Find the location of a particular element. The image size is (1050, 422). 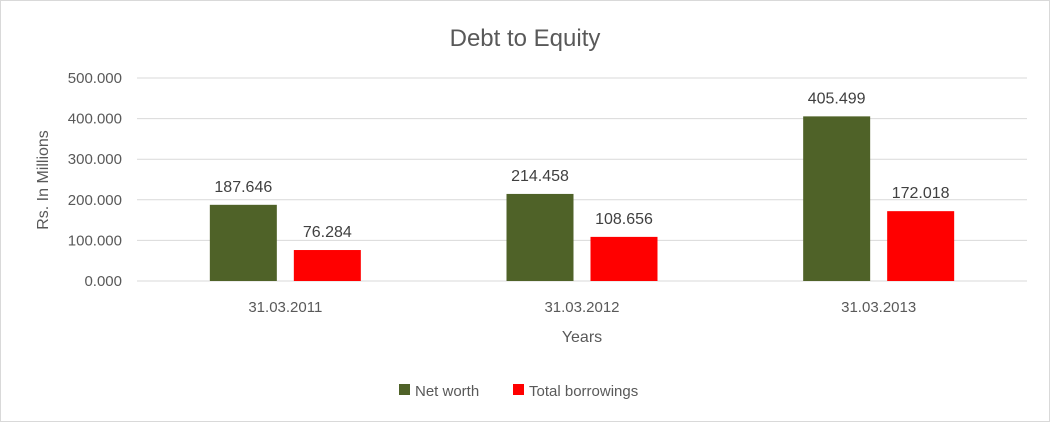

data-label: 214.458 is located at coordinates (540, 176).